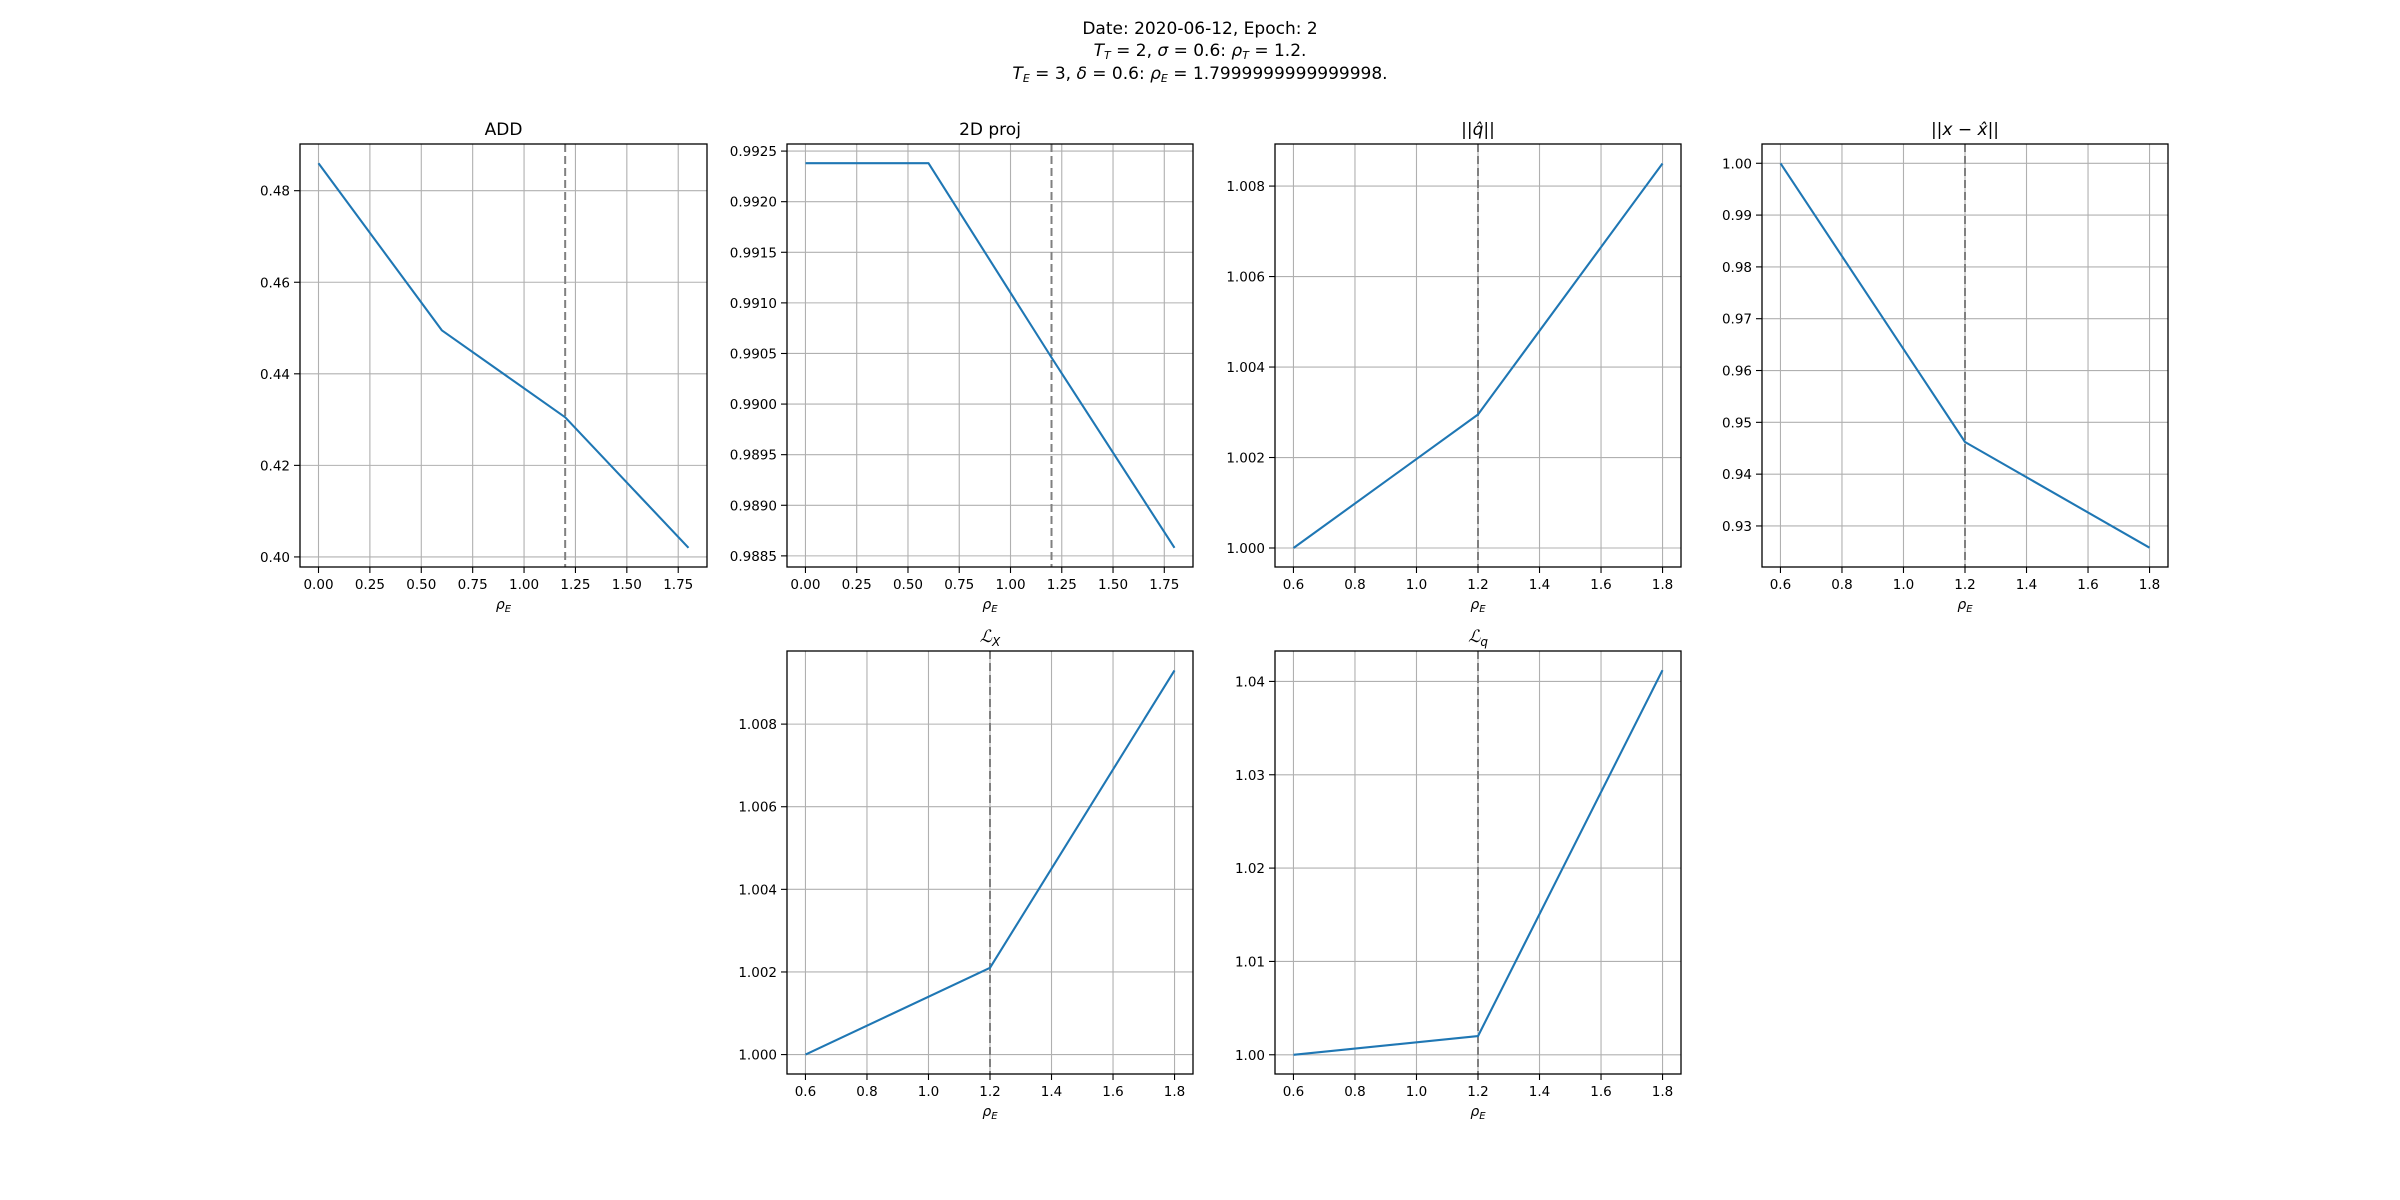 The image size is (2400, 1200). Describe the element at coordinates (1200, 51) in the screenshot. I see `sigma-value: = 0.6:` at that location.